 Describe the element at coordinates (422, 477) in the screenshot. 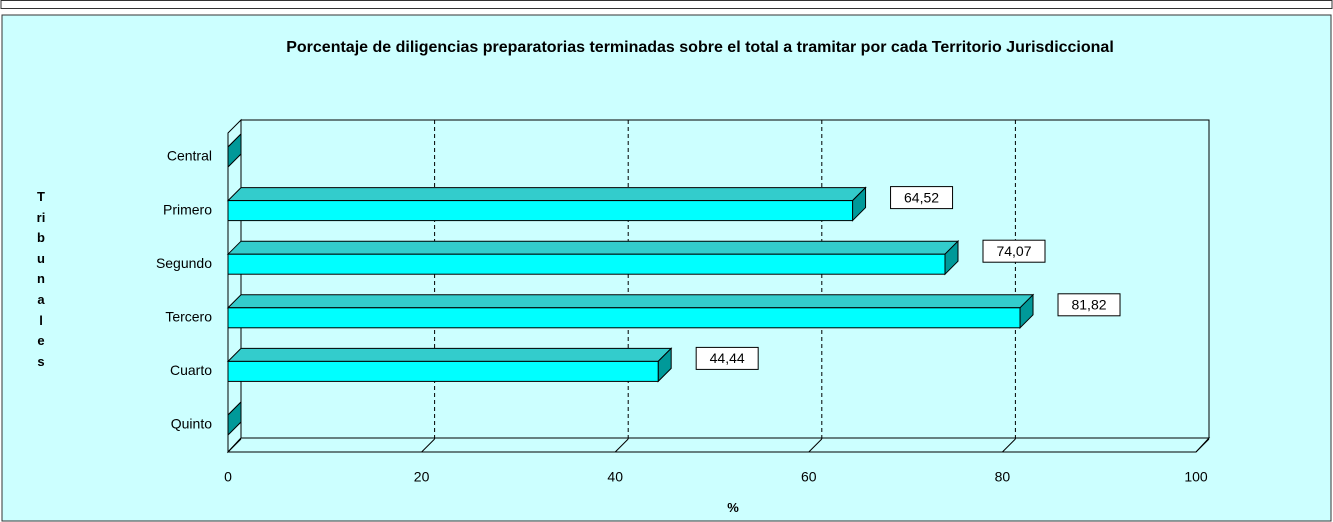

I see `x-tick-label: 20` at that location.